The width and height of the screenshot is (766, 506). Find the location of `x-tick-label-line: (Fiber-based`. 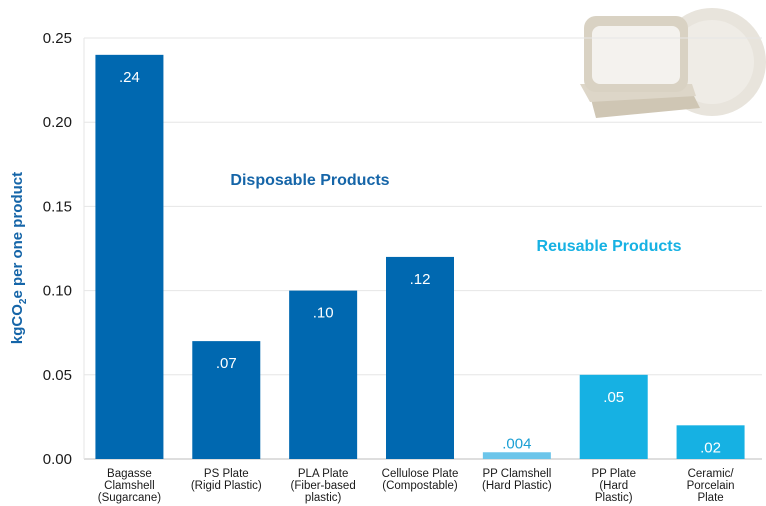

x-tick-label-line: (Fiber-based is located at coordinates (323, 486).